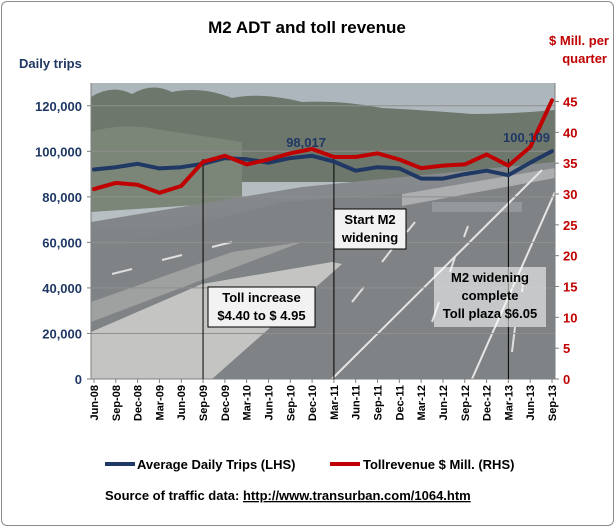 This screenshot has height=527, width=615. I want to click on annotation-text: Toll plaza $6.05, so click(490, 313).